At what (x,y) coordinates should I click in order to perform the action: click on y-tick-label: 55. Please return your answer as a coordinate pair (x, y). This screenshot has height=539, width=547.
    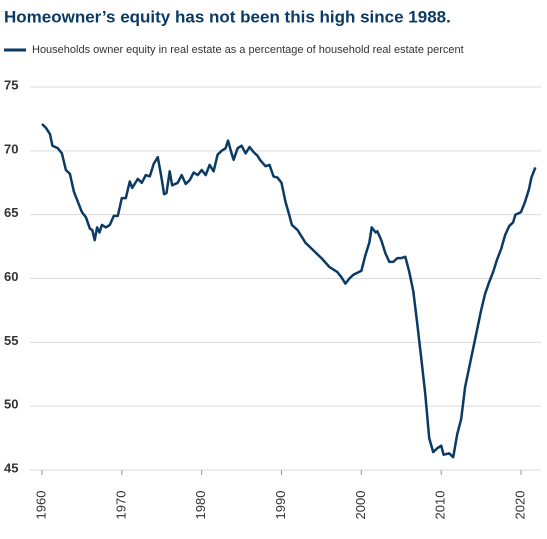
    Looking at the image, I should click on (11, 340).